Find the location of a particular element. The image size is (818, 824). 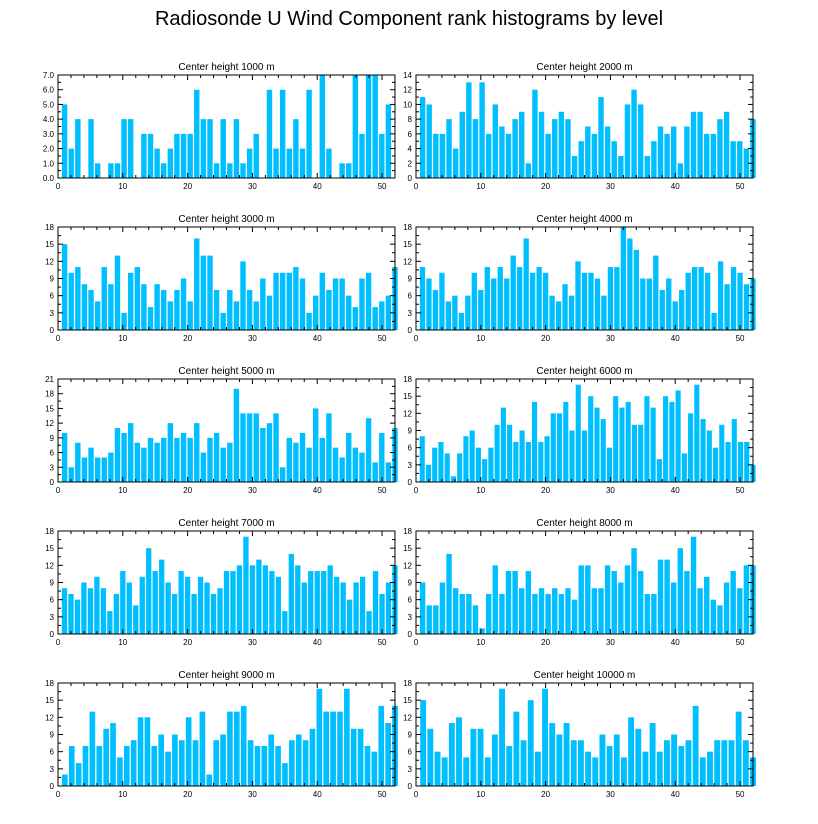

y-tick-label: 6 is located at coordinates (52, 752).